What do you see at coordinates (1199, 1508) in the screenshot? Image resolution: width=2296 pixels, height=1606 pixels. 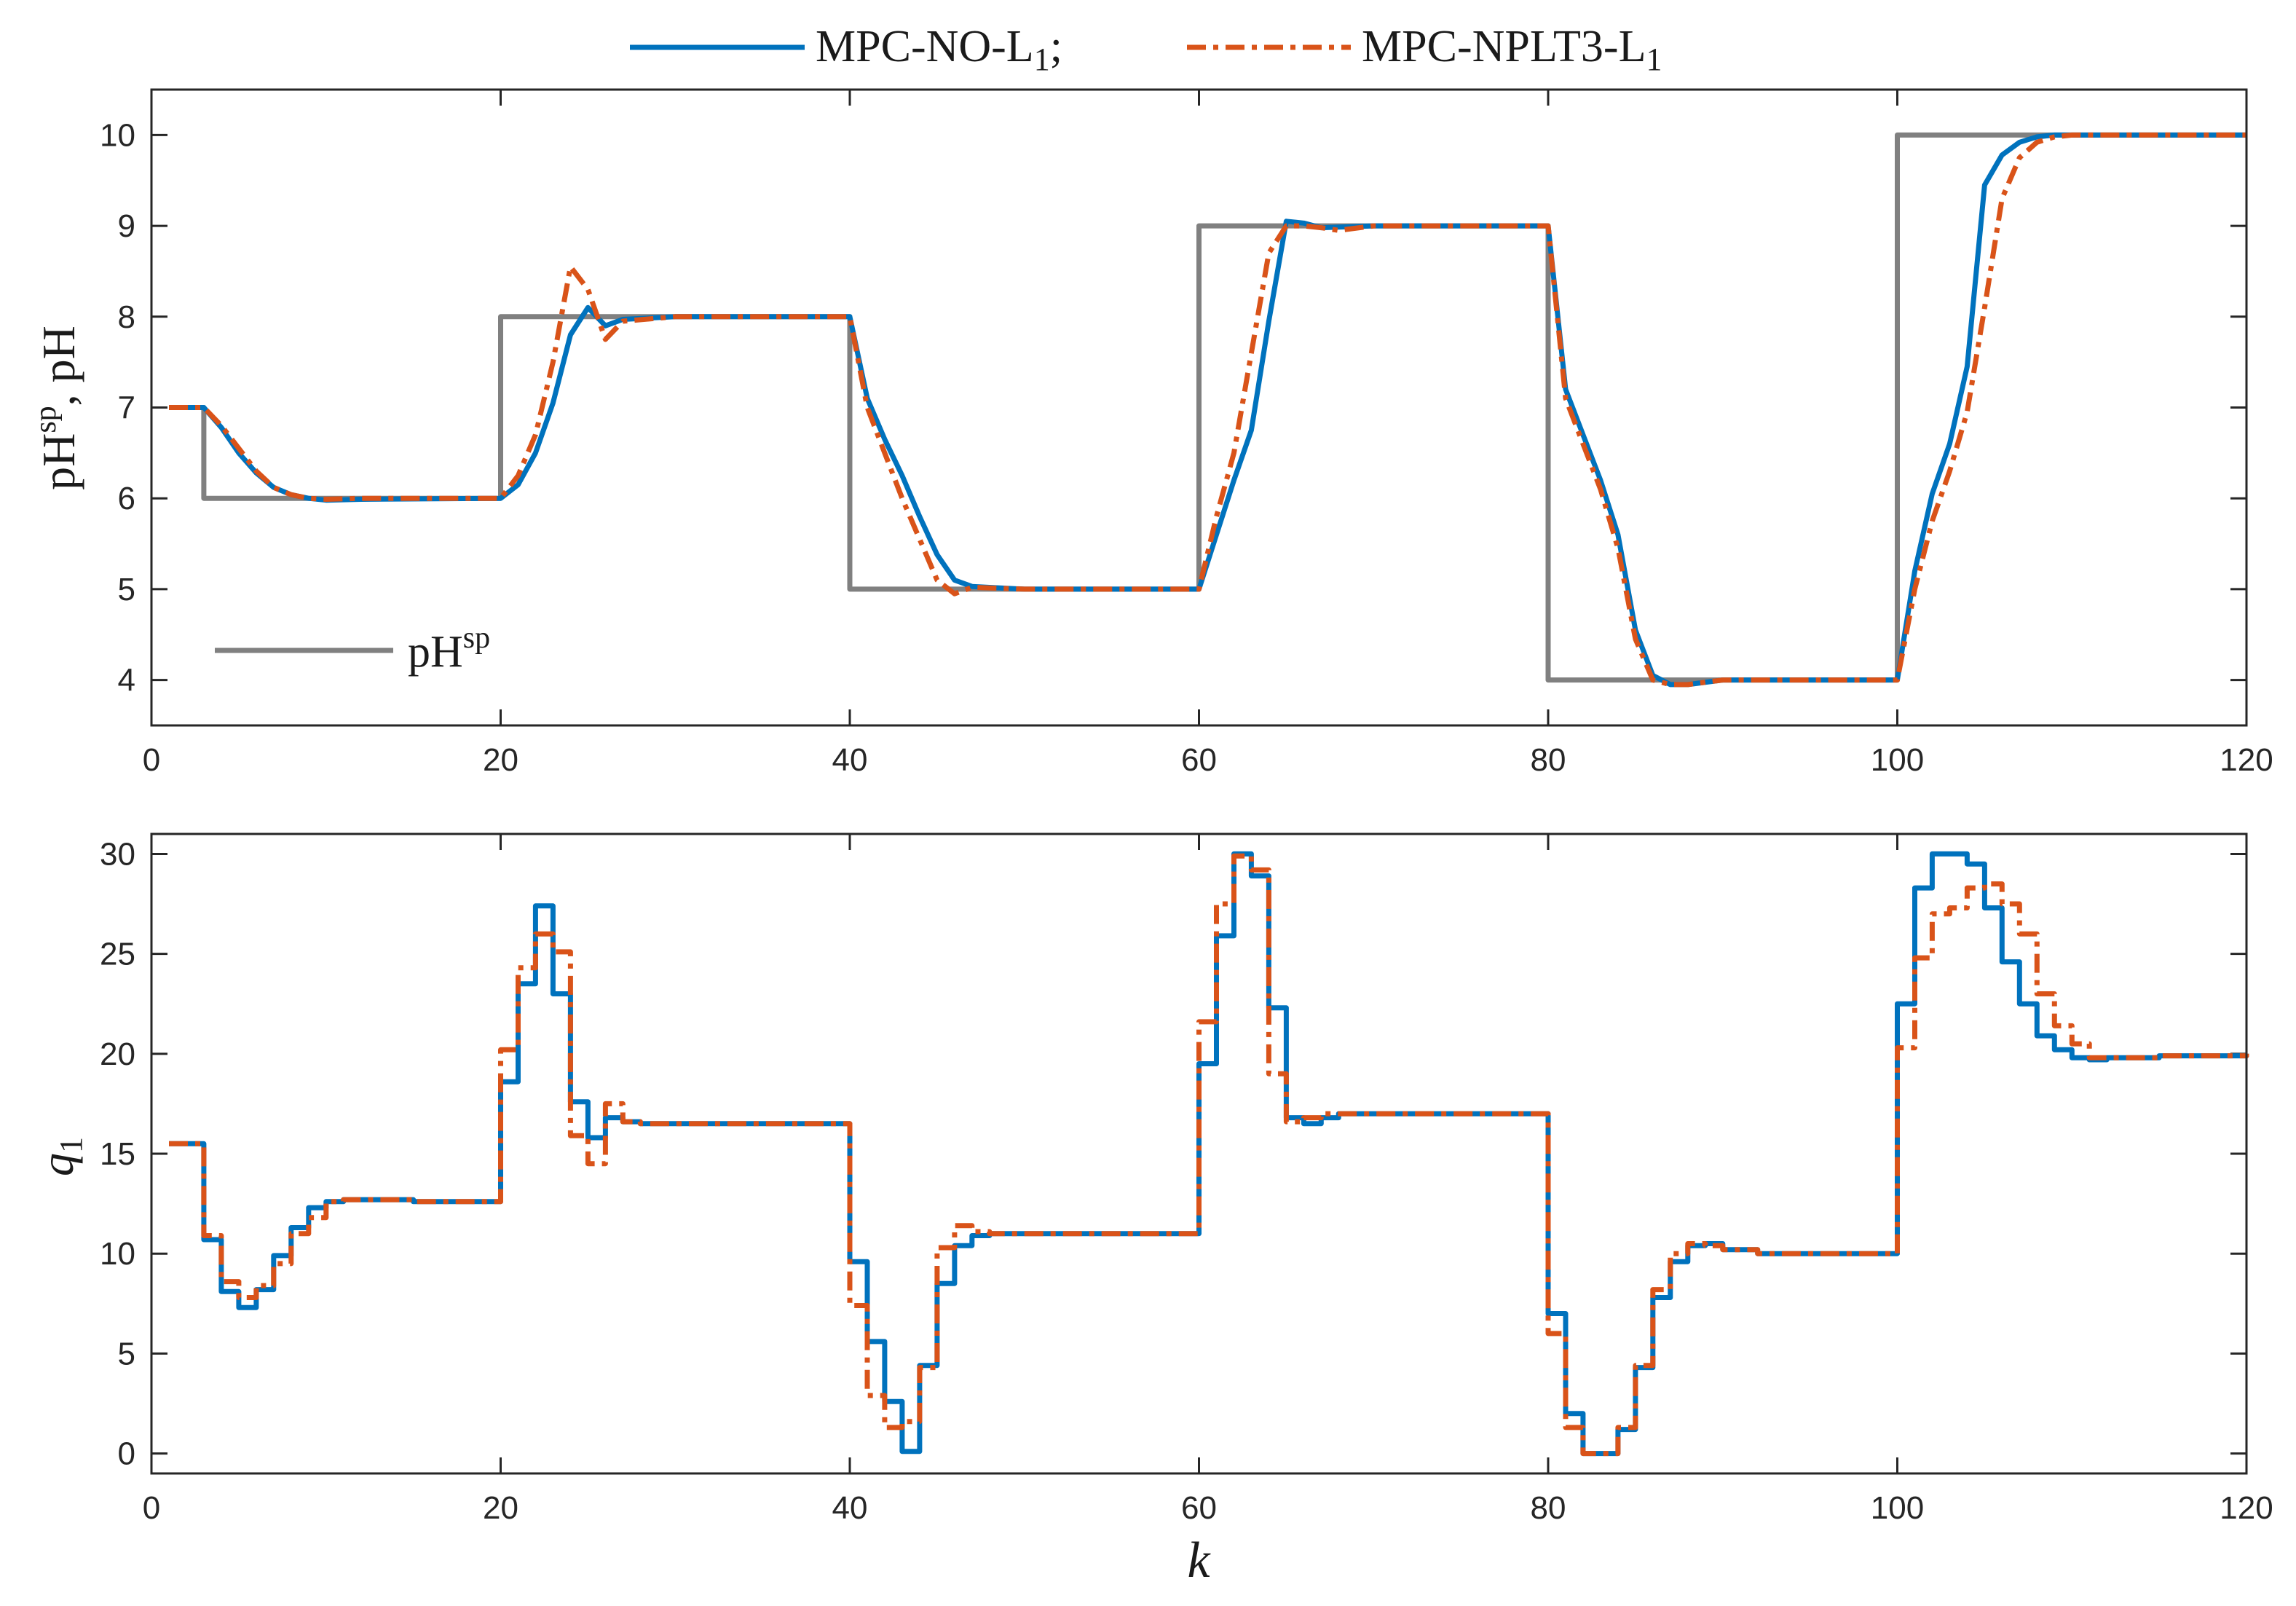 I see `q1-plot-xtick-label-3: 60` at bounding box center [1199, 1508].